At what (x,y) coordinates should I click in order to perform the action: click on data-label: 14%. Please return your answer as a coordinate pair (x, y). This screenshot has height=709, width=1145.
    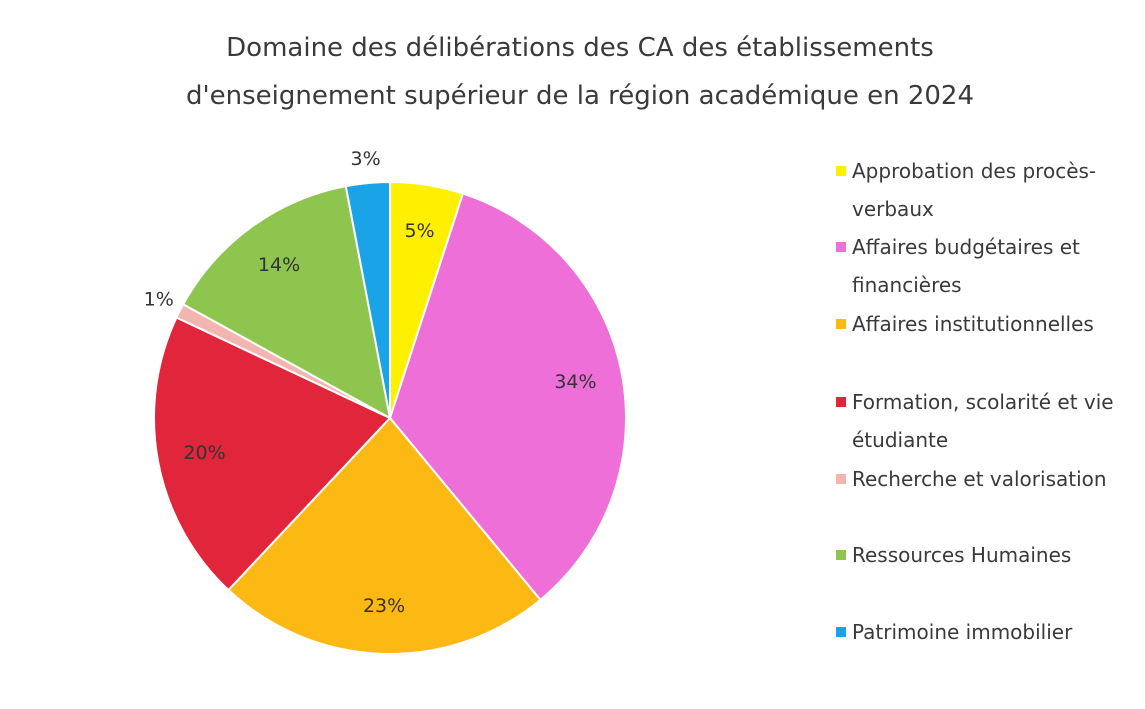
    Looking at the image, I should click on (279, 265).